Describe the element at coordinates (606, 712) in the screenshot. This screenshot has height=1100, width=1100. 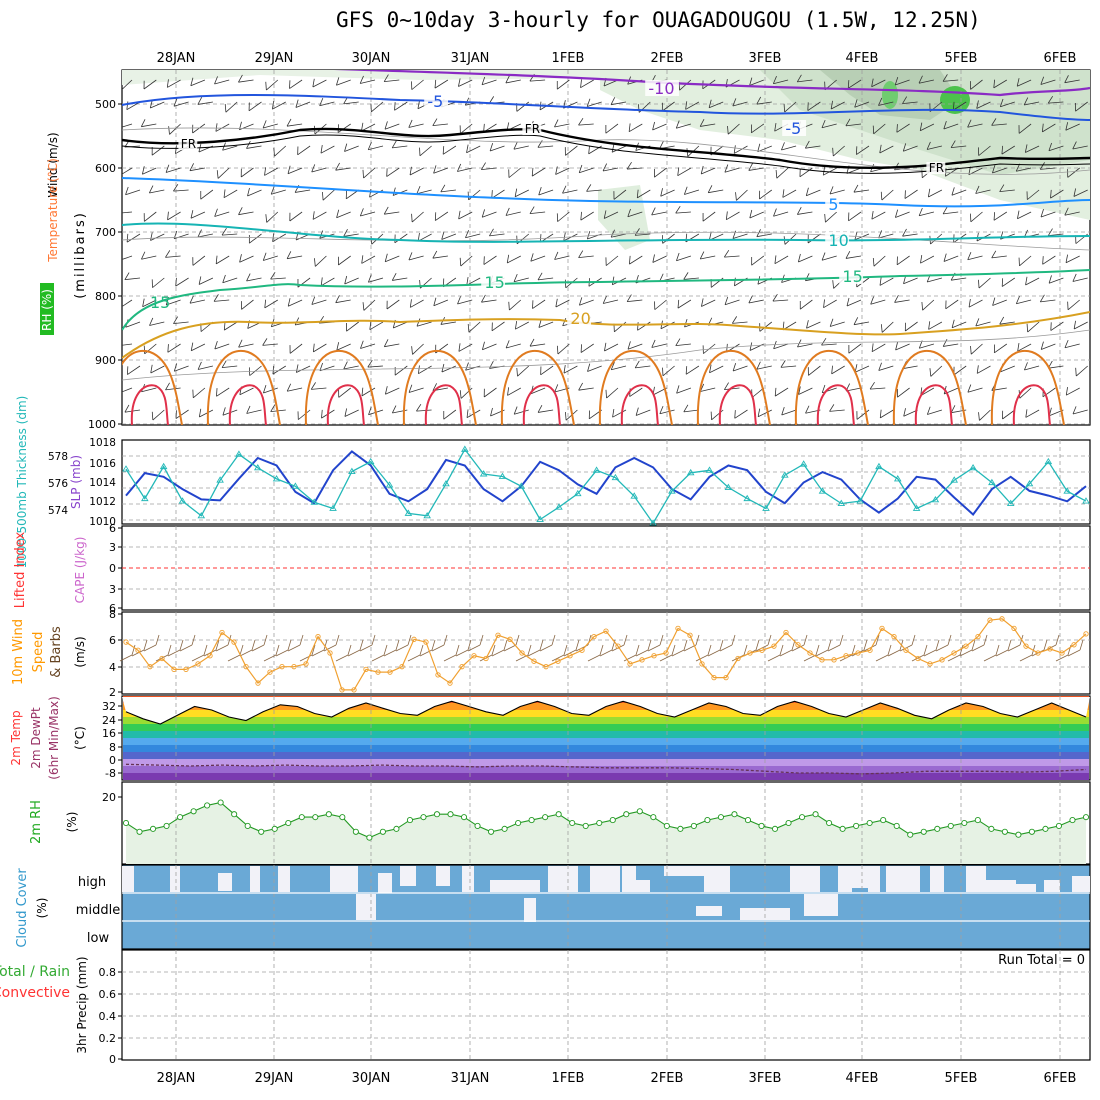
I see `temp-line` at that location.